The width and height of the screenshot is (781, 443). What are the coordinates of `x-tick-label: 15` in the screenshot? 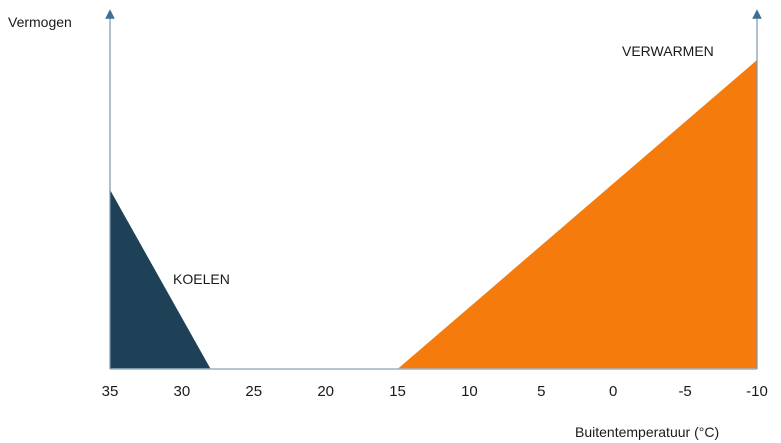 It's located at (397, 391).